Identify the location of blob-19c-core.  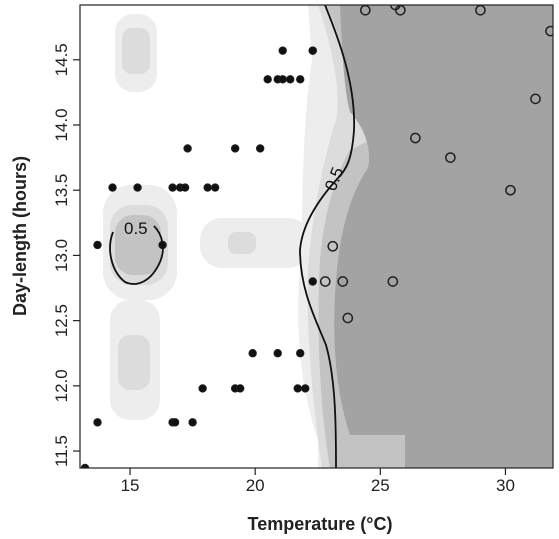
(242, 243).